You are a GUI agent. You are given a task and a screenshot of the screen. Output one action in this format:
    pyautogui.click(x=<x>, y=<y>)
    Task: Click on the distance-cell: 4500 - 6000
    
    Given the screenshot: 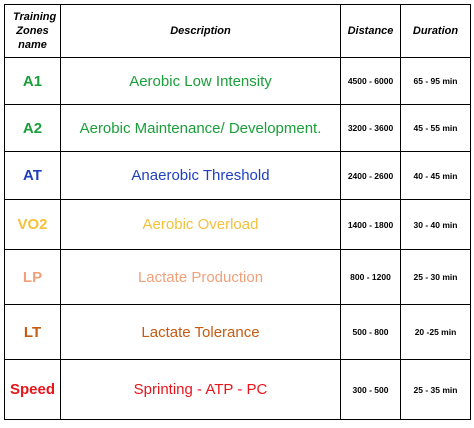 What is the action you would take?
    pyautogui.click(x=370, y=81)
    